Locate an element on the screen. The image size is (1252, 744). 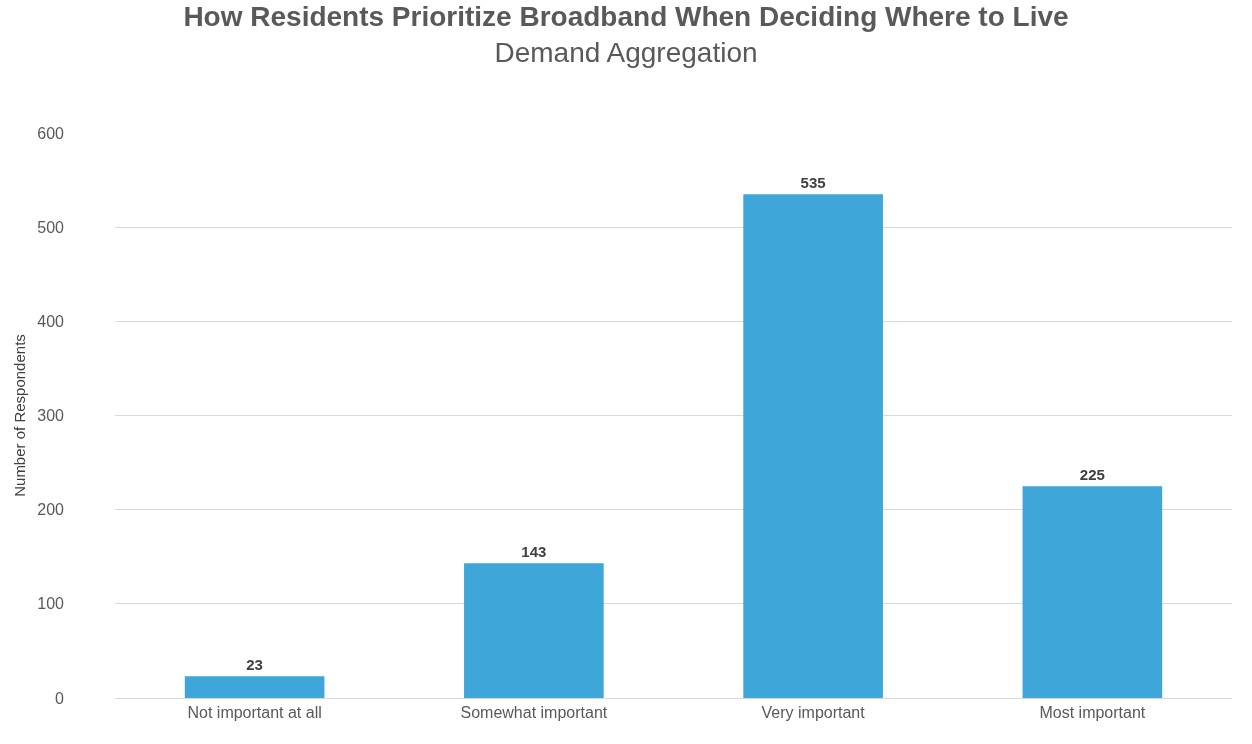
y-tick-label: 0 is located at coordinates (60, 698).